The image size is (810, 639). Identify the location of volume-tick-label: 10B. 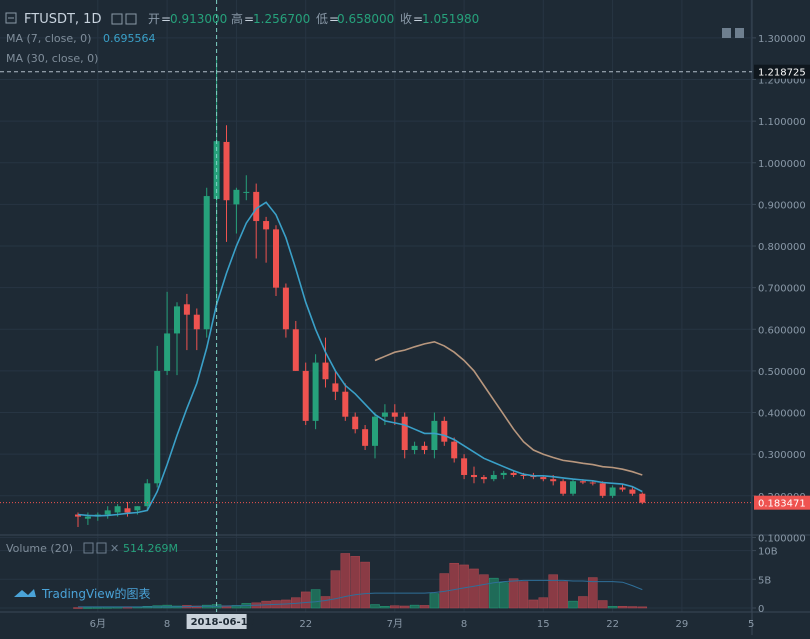
(768, 552).